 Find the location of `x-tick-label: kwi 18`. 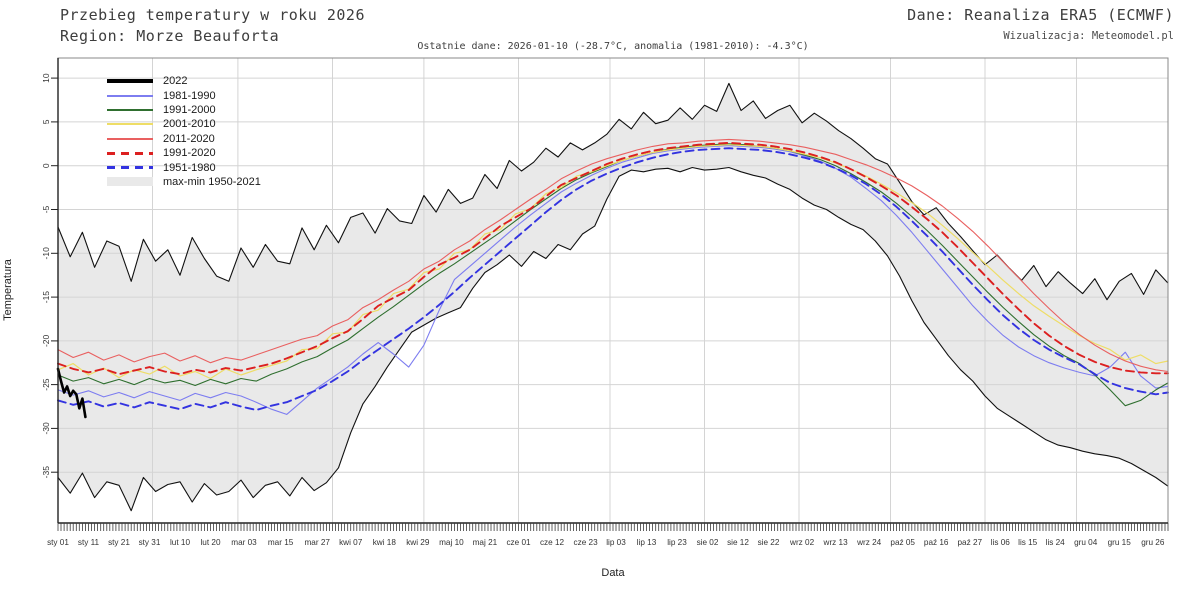

x-tick-label: kwi 18 is located at coordinates (385, 542).